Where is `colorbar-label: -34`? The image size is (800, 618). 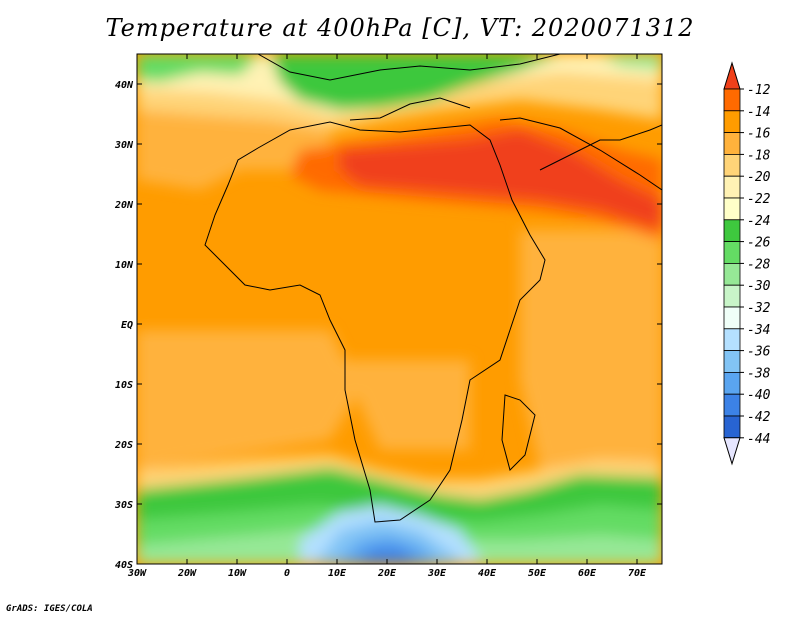
colorbar-label: -34 is located at coordinates (758, 330).